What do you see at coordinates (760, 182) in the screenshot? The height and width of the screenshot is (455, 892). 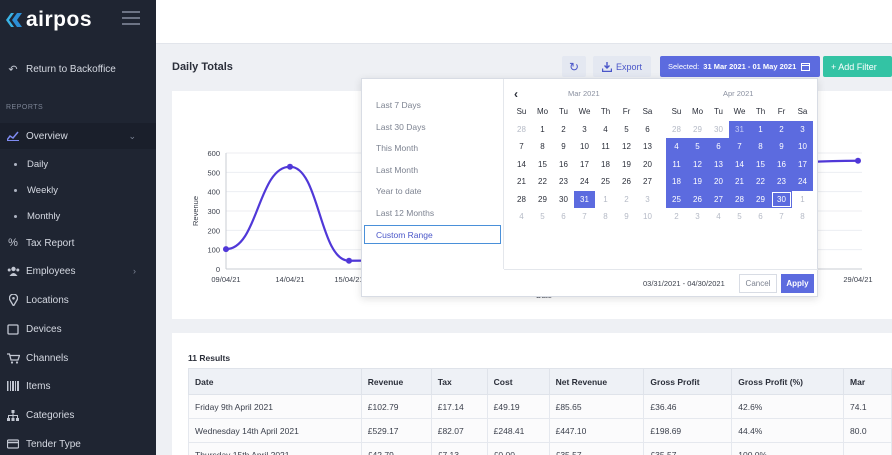 I see `calendar-day: 22` at bounding box center [760, 182].